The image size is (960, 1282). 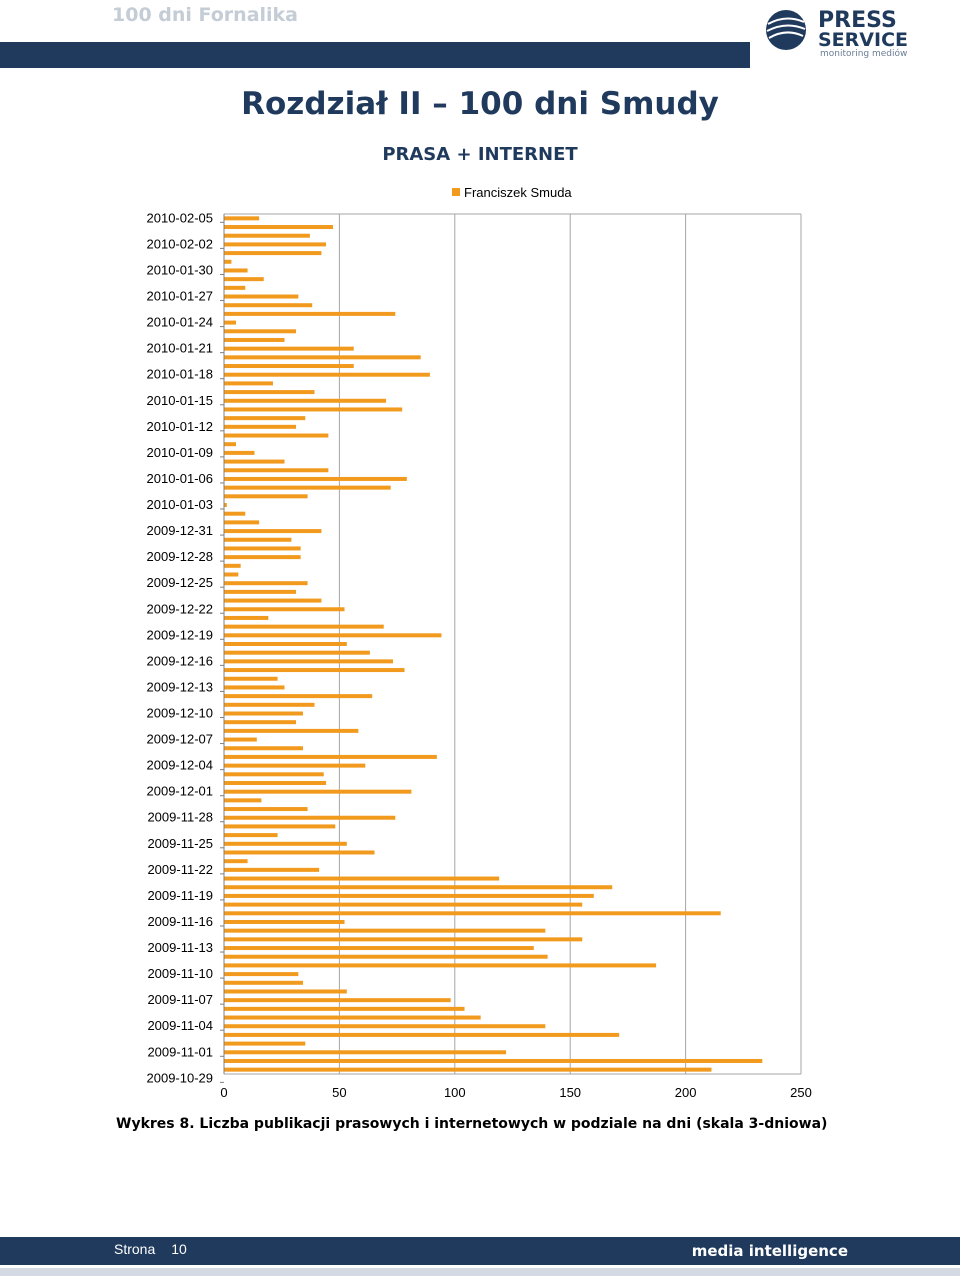 What do you see at coordinates (786, 30) in the screenshot?
I see `logo-globe-icon` at bounding box center [786, 30].